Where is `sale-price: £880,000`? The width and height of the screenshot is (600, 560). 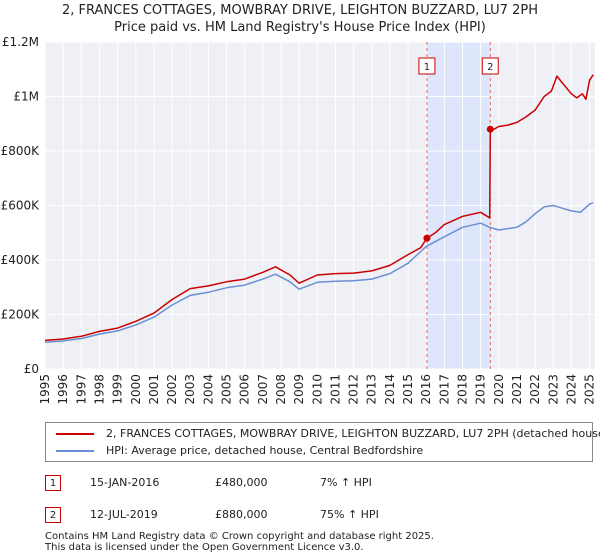
sale-price: £880,000 is located at coordinates (241, 514).